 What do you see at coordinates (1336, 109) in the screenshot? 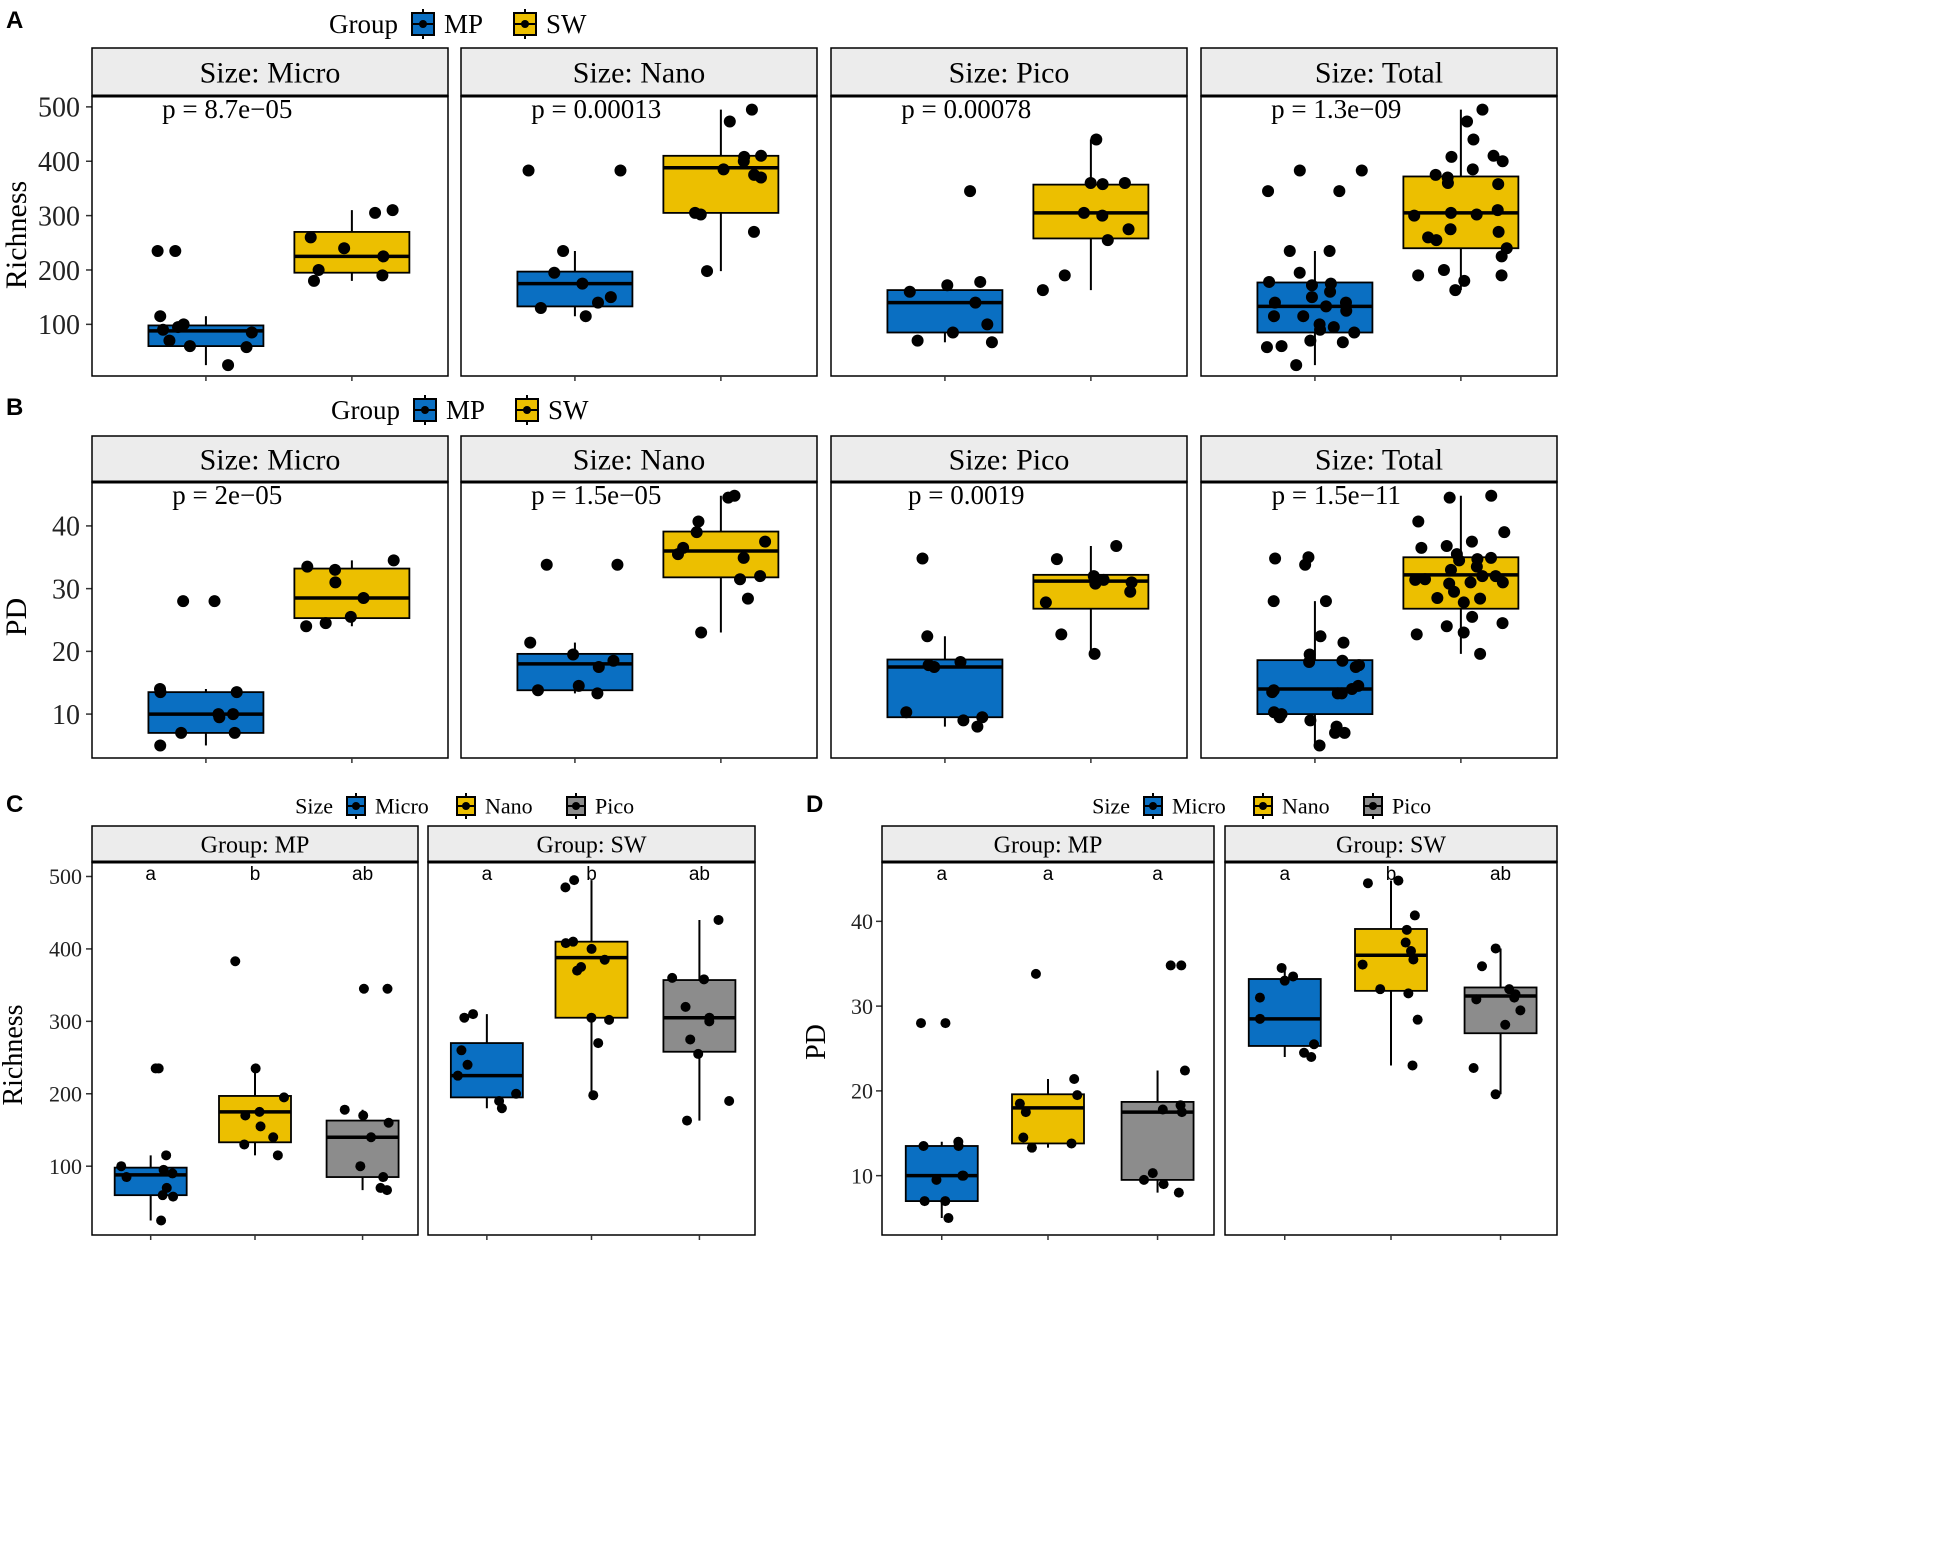
I see `p-value-annotation: p = 1.3e−09` at bounding box center [1336, 109].